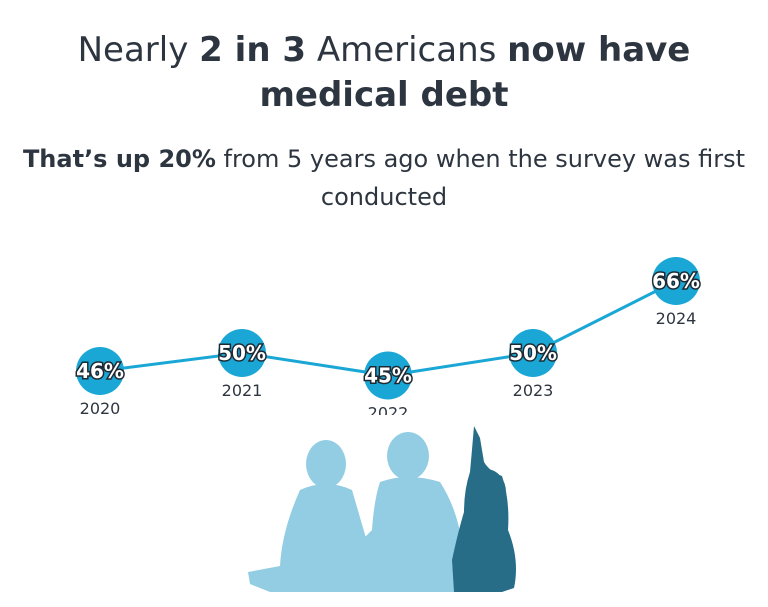 The width and height of the screenshot is (768, 607). I want to click on year-label-2022: 2022, so click(388, 410).